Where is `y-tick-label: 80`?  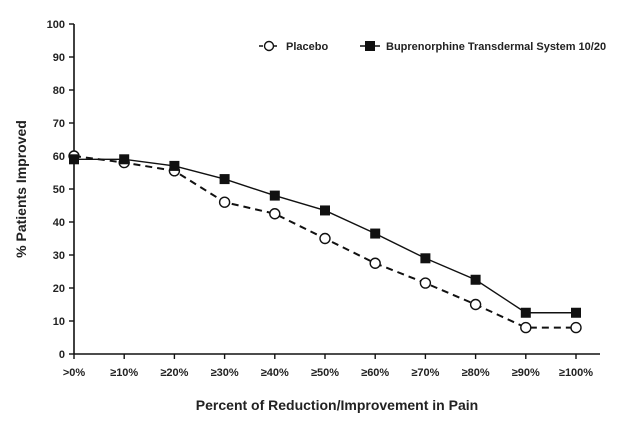
y-tick-label: 80 is located at coordinates (59, 91).